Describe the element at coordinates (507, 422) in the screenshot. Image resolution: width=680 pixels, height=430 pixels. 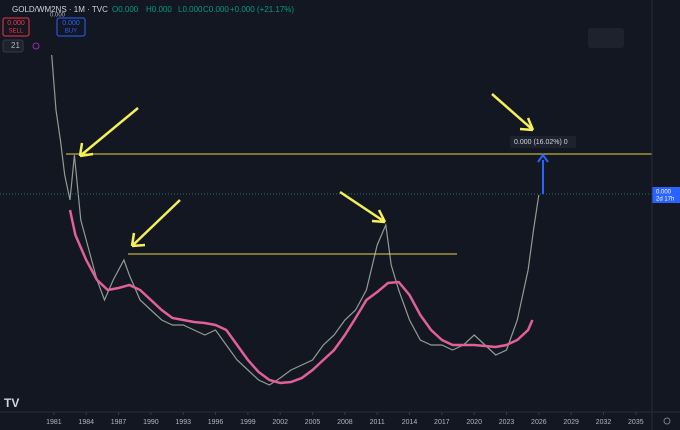
I see `x-tick-label: 2023` at that location.